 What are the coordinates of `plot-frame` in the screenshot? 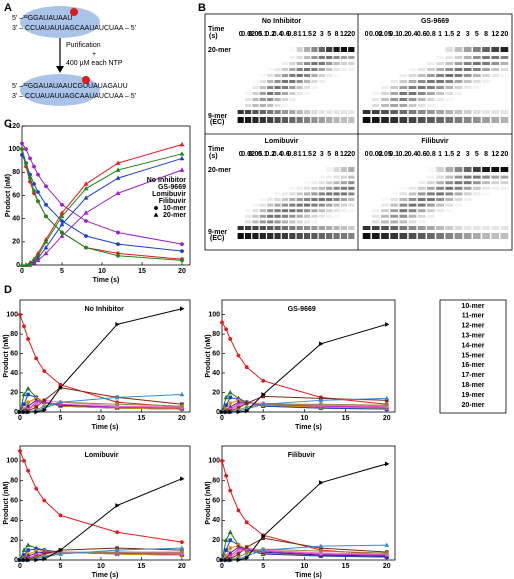 It's located at (105, 503).